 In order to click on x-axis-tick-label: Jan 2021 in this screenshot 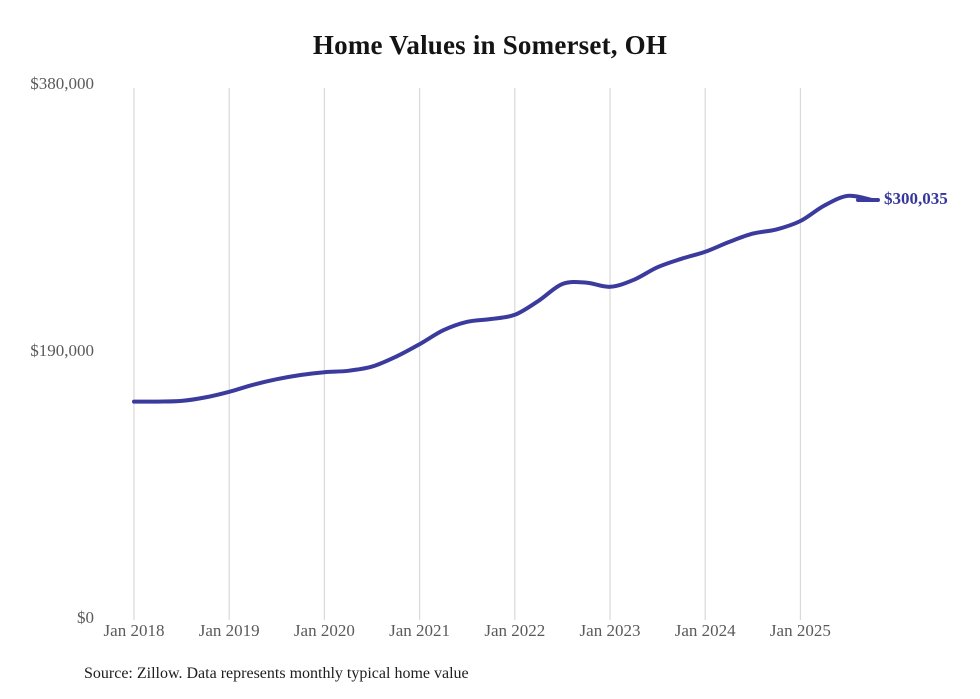, I will do `click(420, 630)`.